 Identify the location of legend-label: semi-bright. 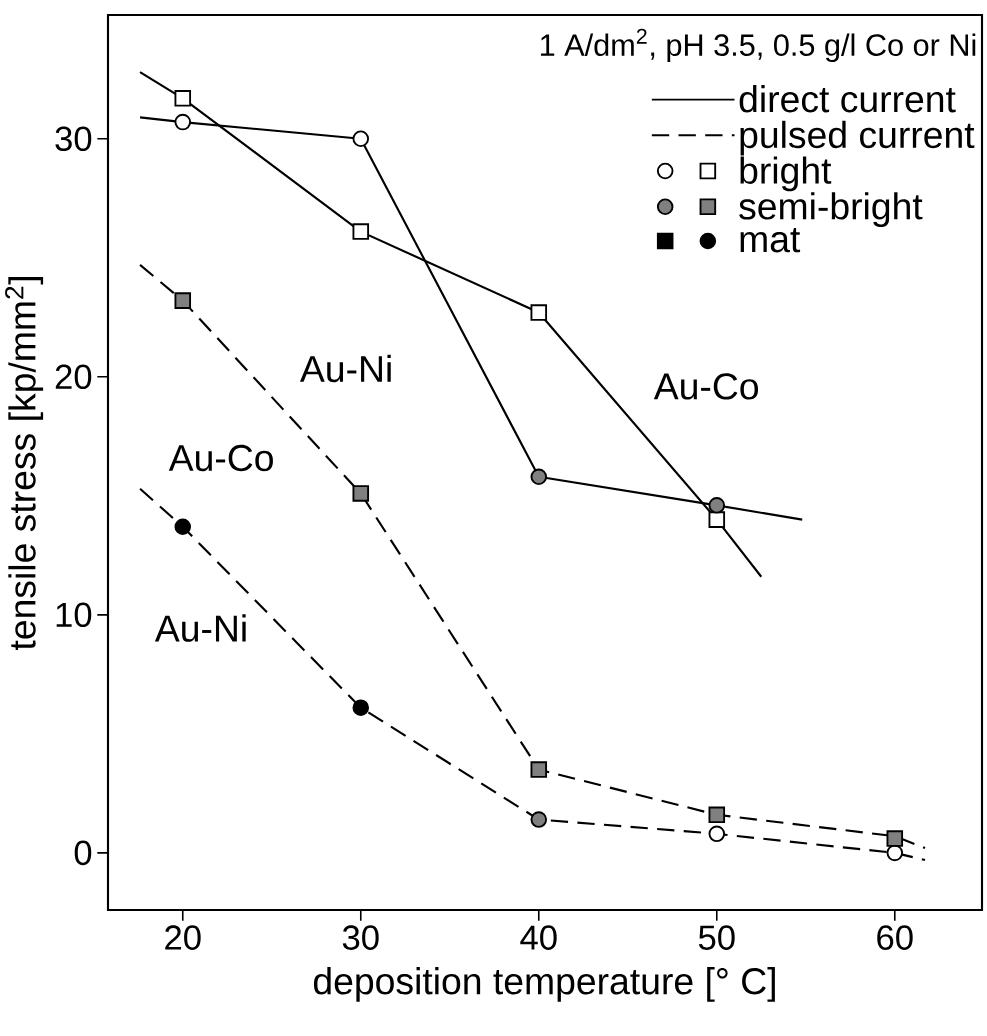
(831, 209).